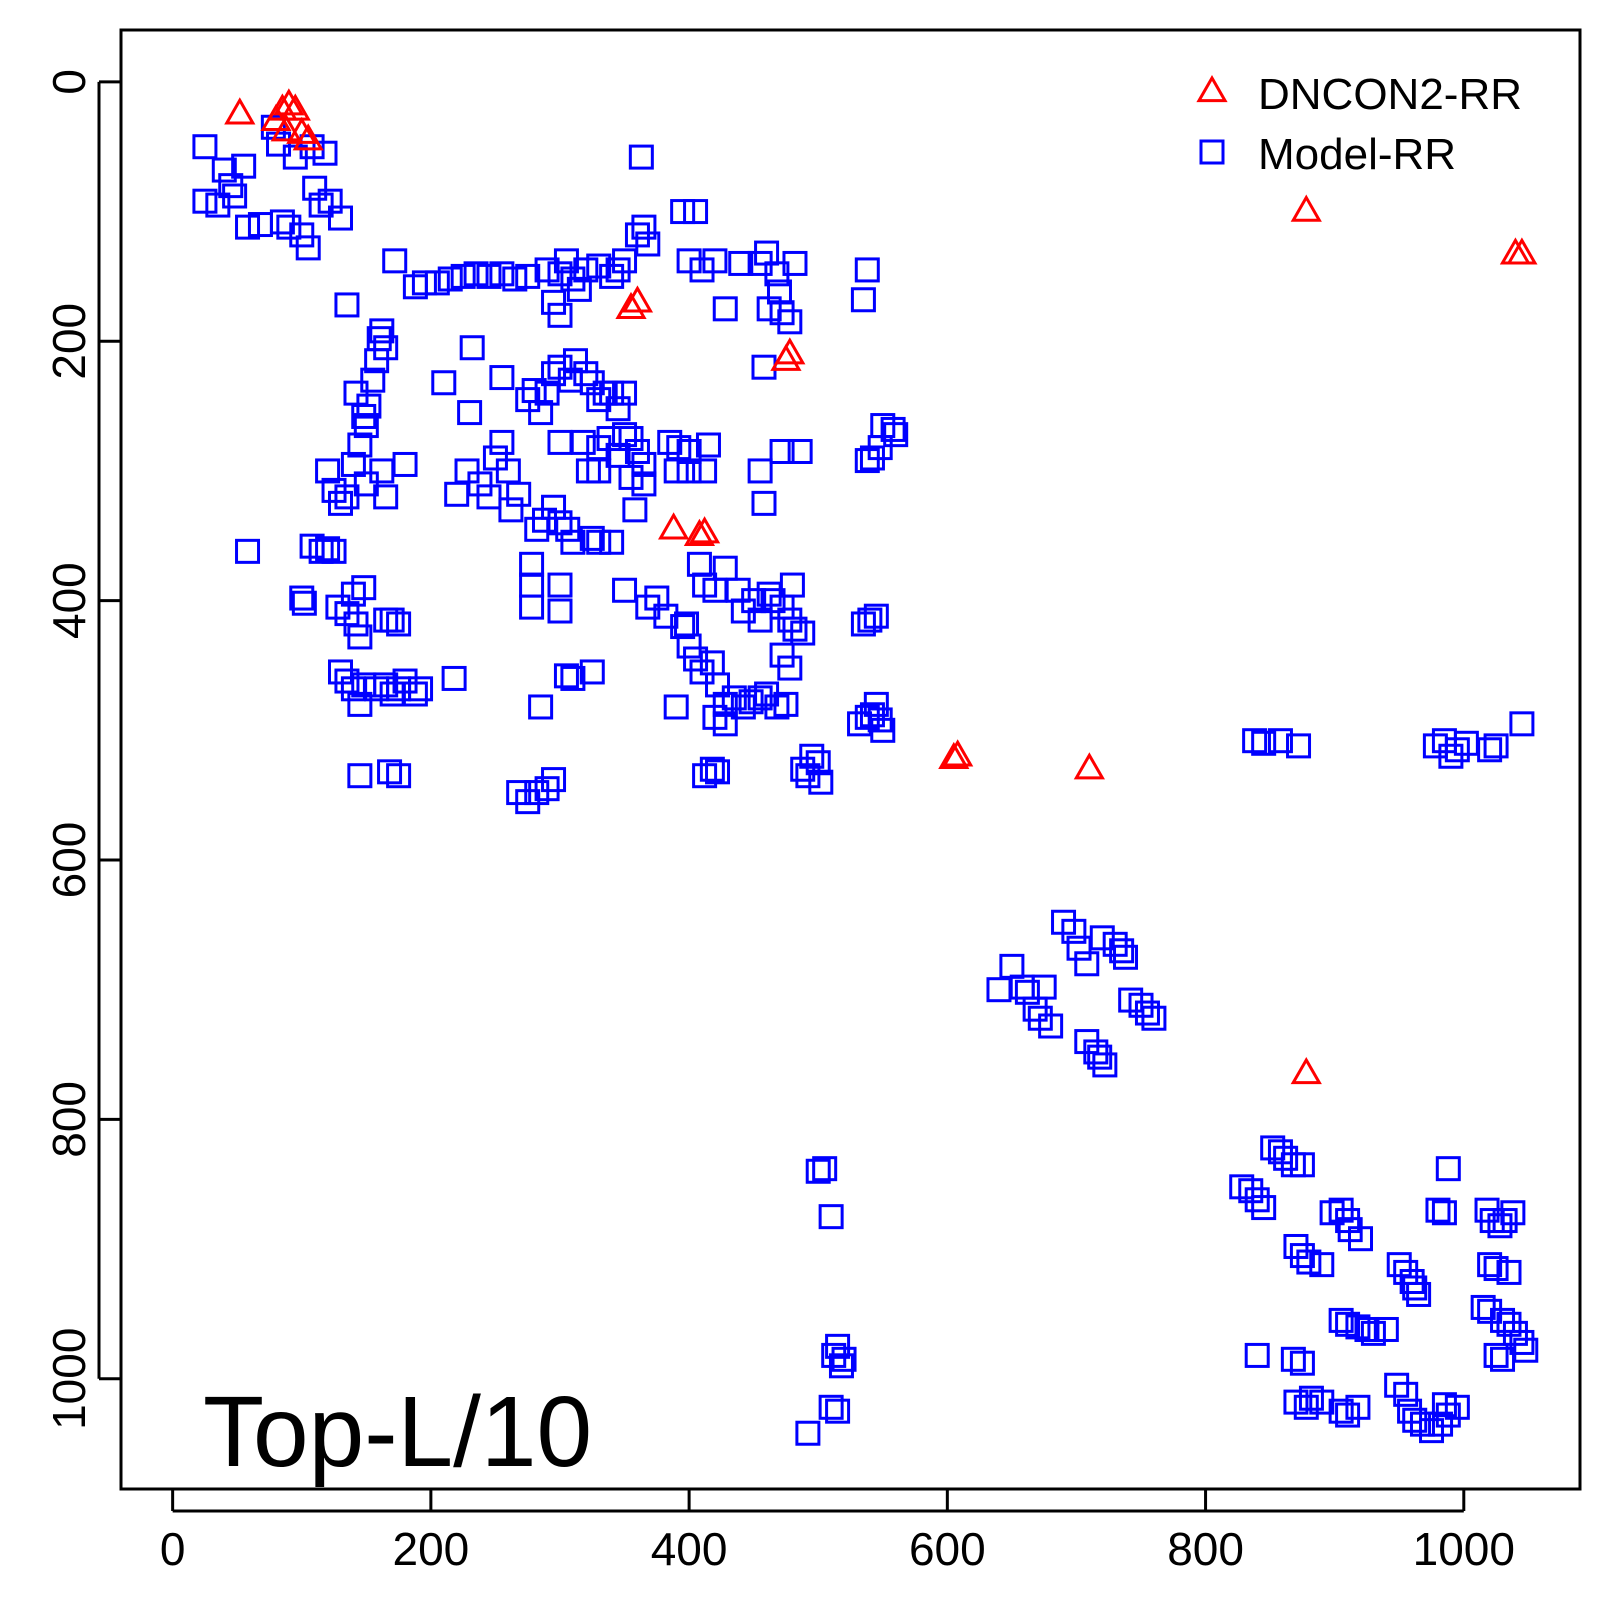  I want to click on y-tick-label: 1000, so click(69, 1379).